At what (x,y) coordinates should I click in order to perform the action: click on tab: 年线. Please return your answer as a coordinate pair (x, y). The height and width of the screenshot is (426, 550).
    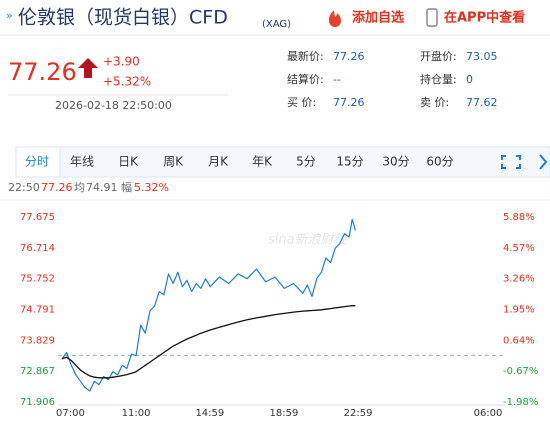
    Looking at the image, I should click on (82, 162).